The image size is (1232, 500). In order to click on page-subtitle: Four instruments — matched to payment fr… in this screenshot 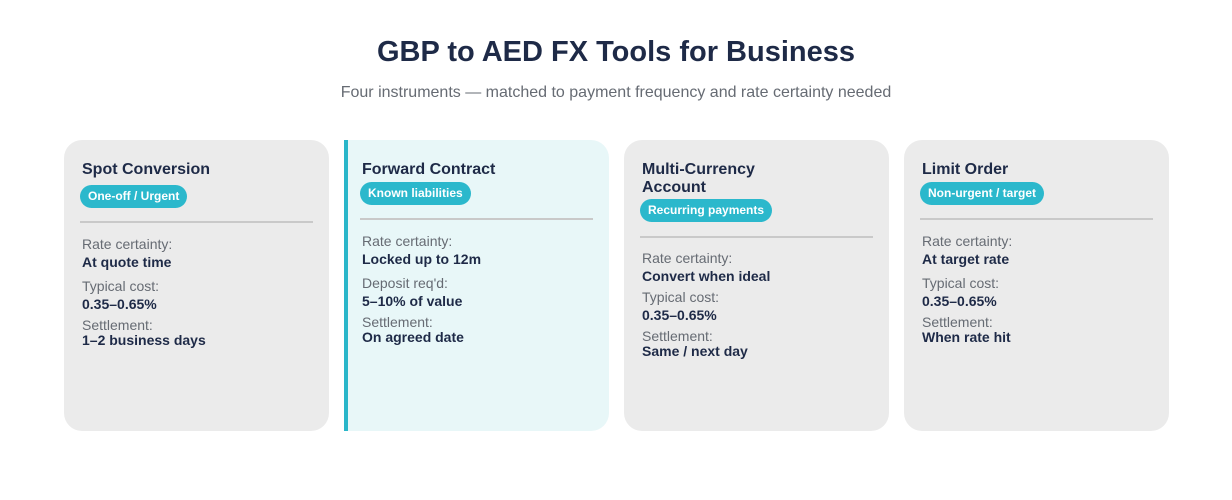, I will do `click(616, 92)`.